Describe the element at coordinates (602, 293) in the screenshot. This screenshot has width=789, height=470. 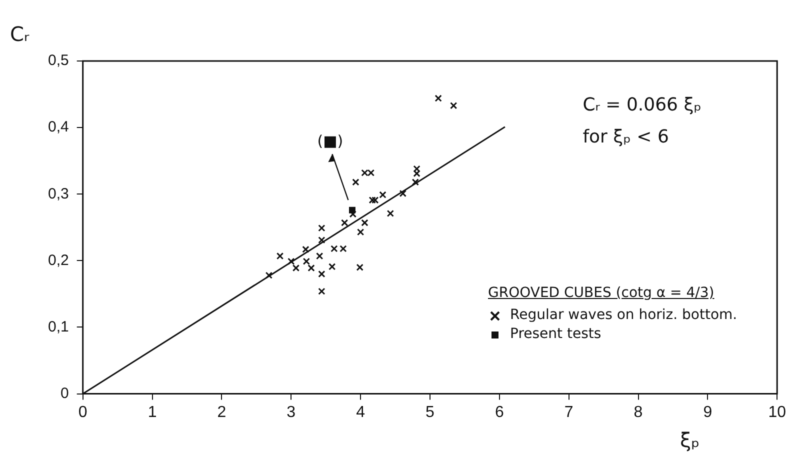
I see `legend-title: GROOVED CUBES (cotg α = 4/3)` at that location.